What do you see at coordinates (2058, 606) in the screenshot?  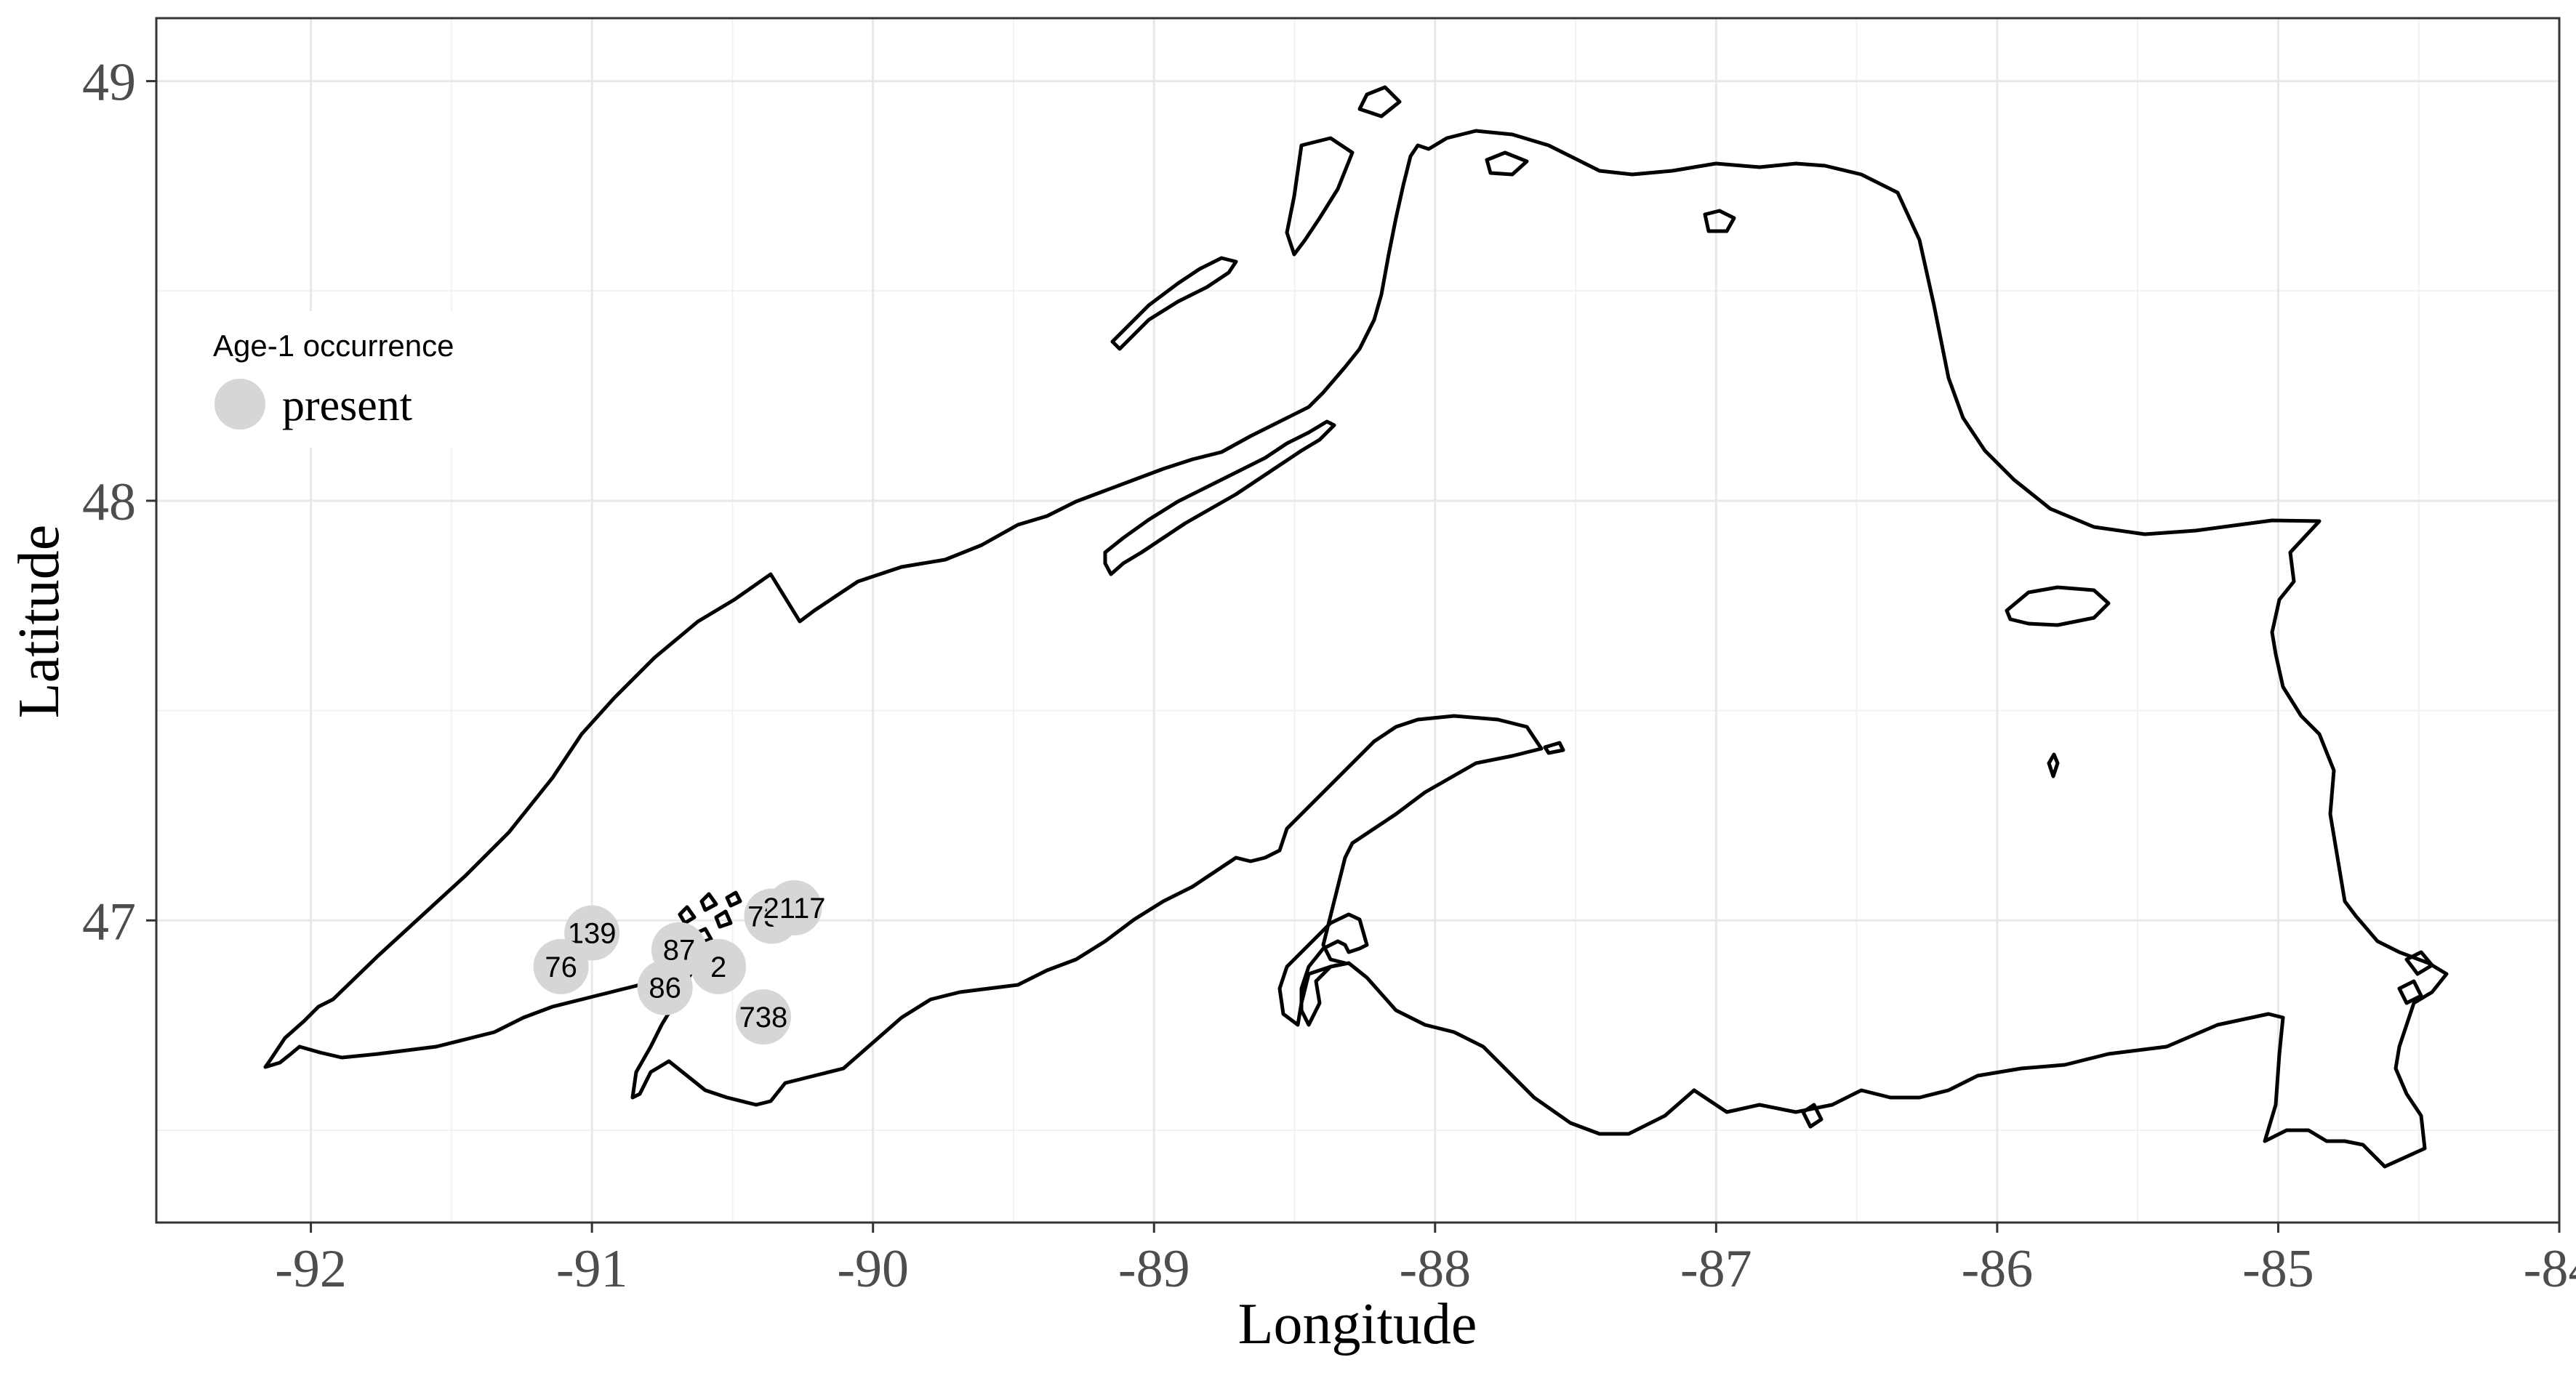 I see `michipicoten-island` at bounding box center [2058, 606].